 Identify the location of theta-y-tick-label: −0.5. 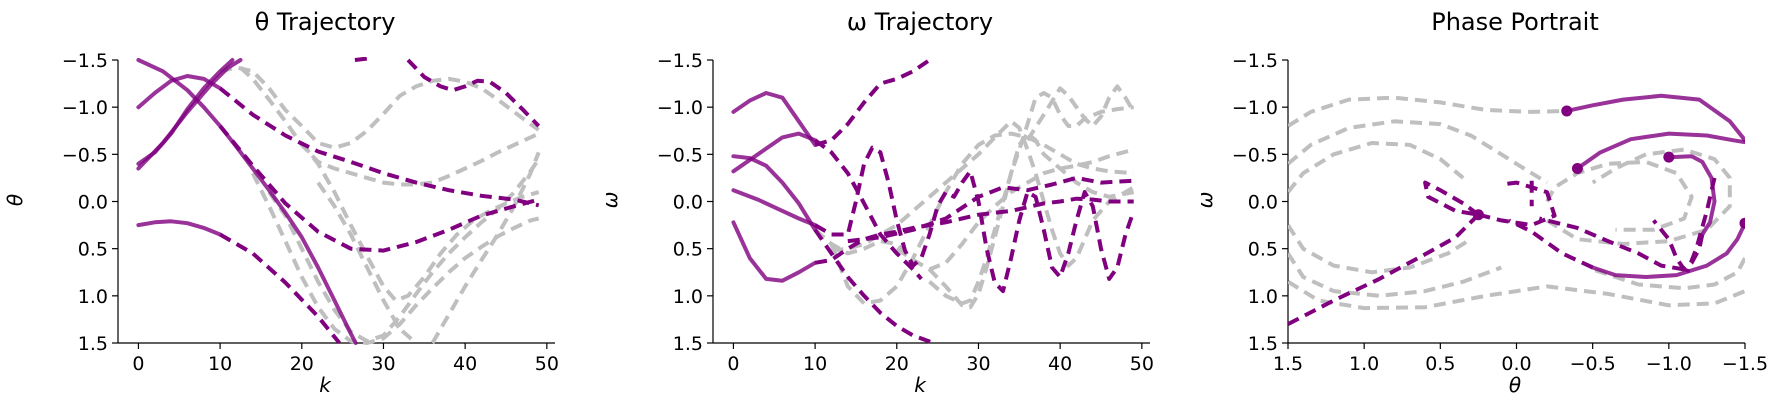
(85, 155).